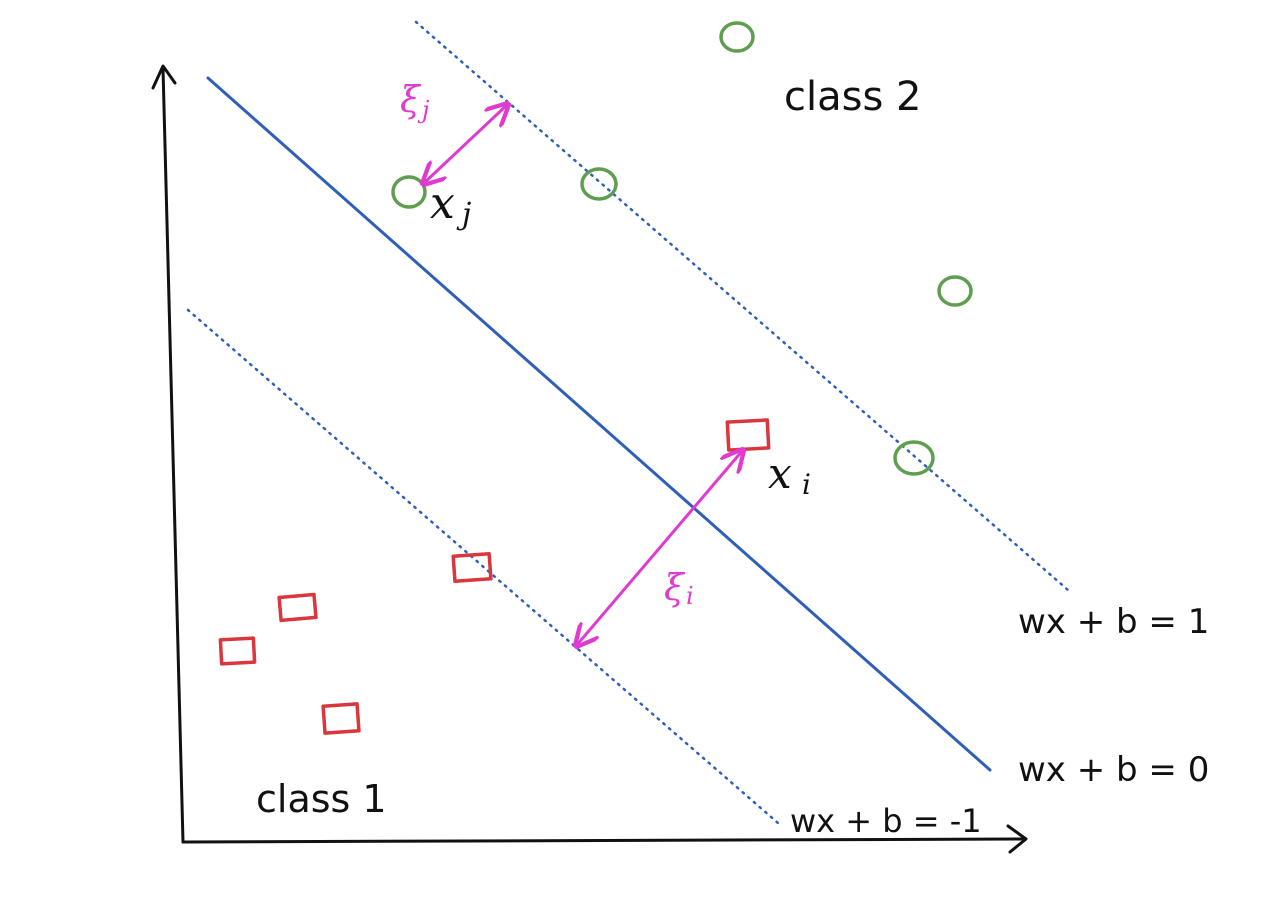 The image size is (1284, 909). I want to click on slack-arrow-i, so click(659, 548).